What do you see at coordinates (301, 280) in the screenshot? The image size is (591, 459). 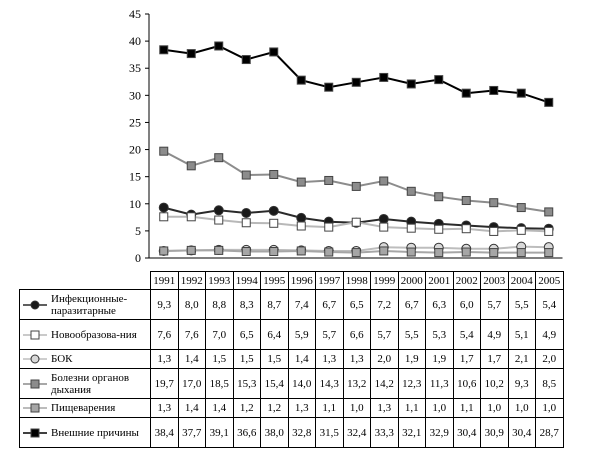 I see `year-header: 1996` at bounding box center [301, 280].